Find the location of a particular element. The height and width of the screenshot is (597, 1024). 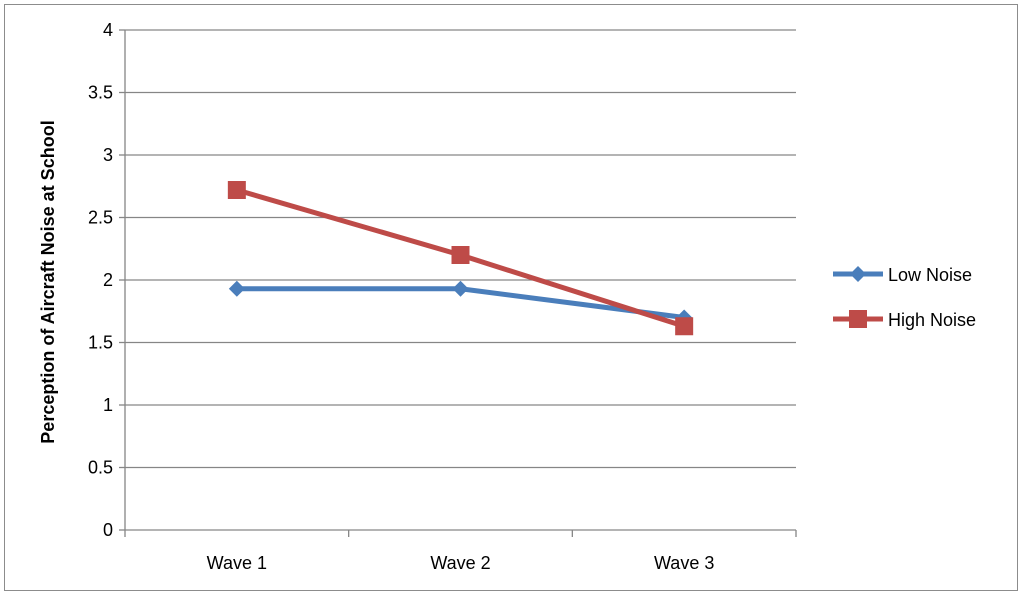

legend-item: High Noise is located at coordinates (904, 320).